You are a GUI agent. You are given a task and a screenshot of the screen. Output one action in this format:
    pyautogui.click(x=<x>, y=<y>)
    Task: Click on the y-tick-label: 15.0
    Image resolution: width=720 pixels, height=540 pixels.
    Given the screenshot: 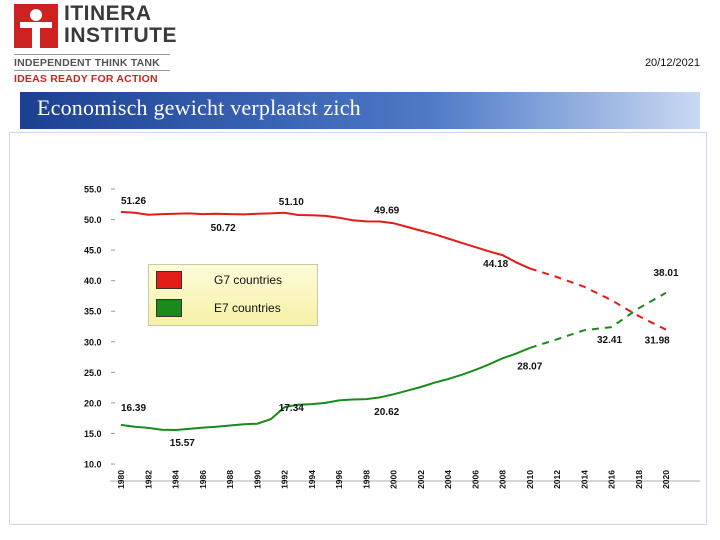 What is the action you would take?
    pyautogui.click(x=93, y=434)
    